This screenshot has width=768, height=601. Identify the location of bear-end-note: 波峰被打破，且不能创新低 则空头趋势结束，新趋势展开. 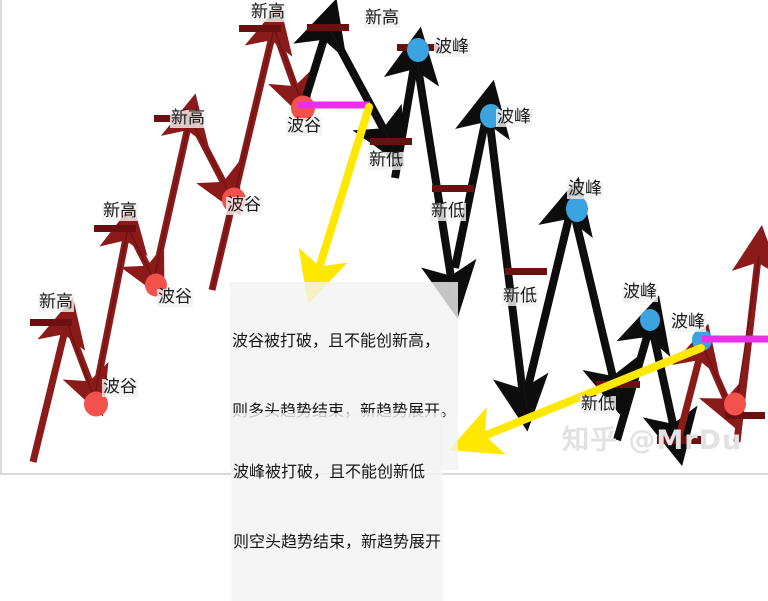
(337, 507).